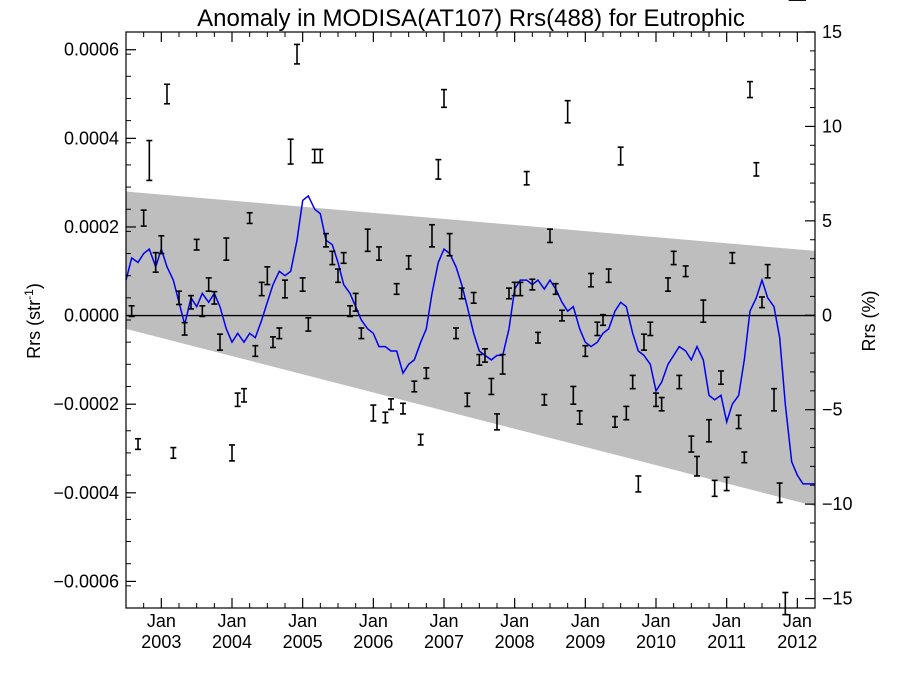 Image resolution: width=900 pixels, height=675 pixels. Describe the element at coordinates (86, 581) in the screenshot. I see `y-left-tick-label: −0.0006` at that location.